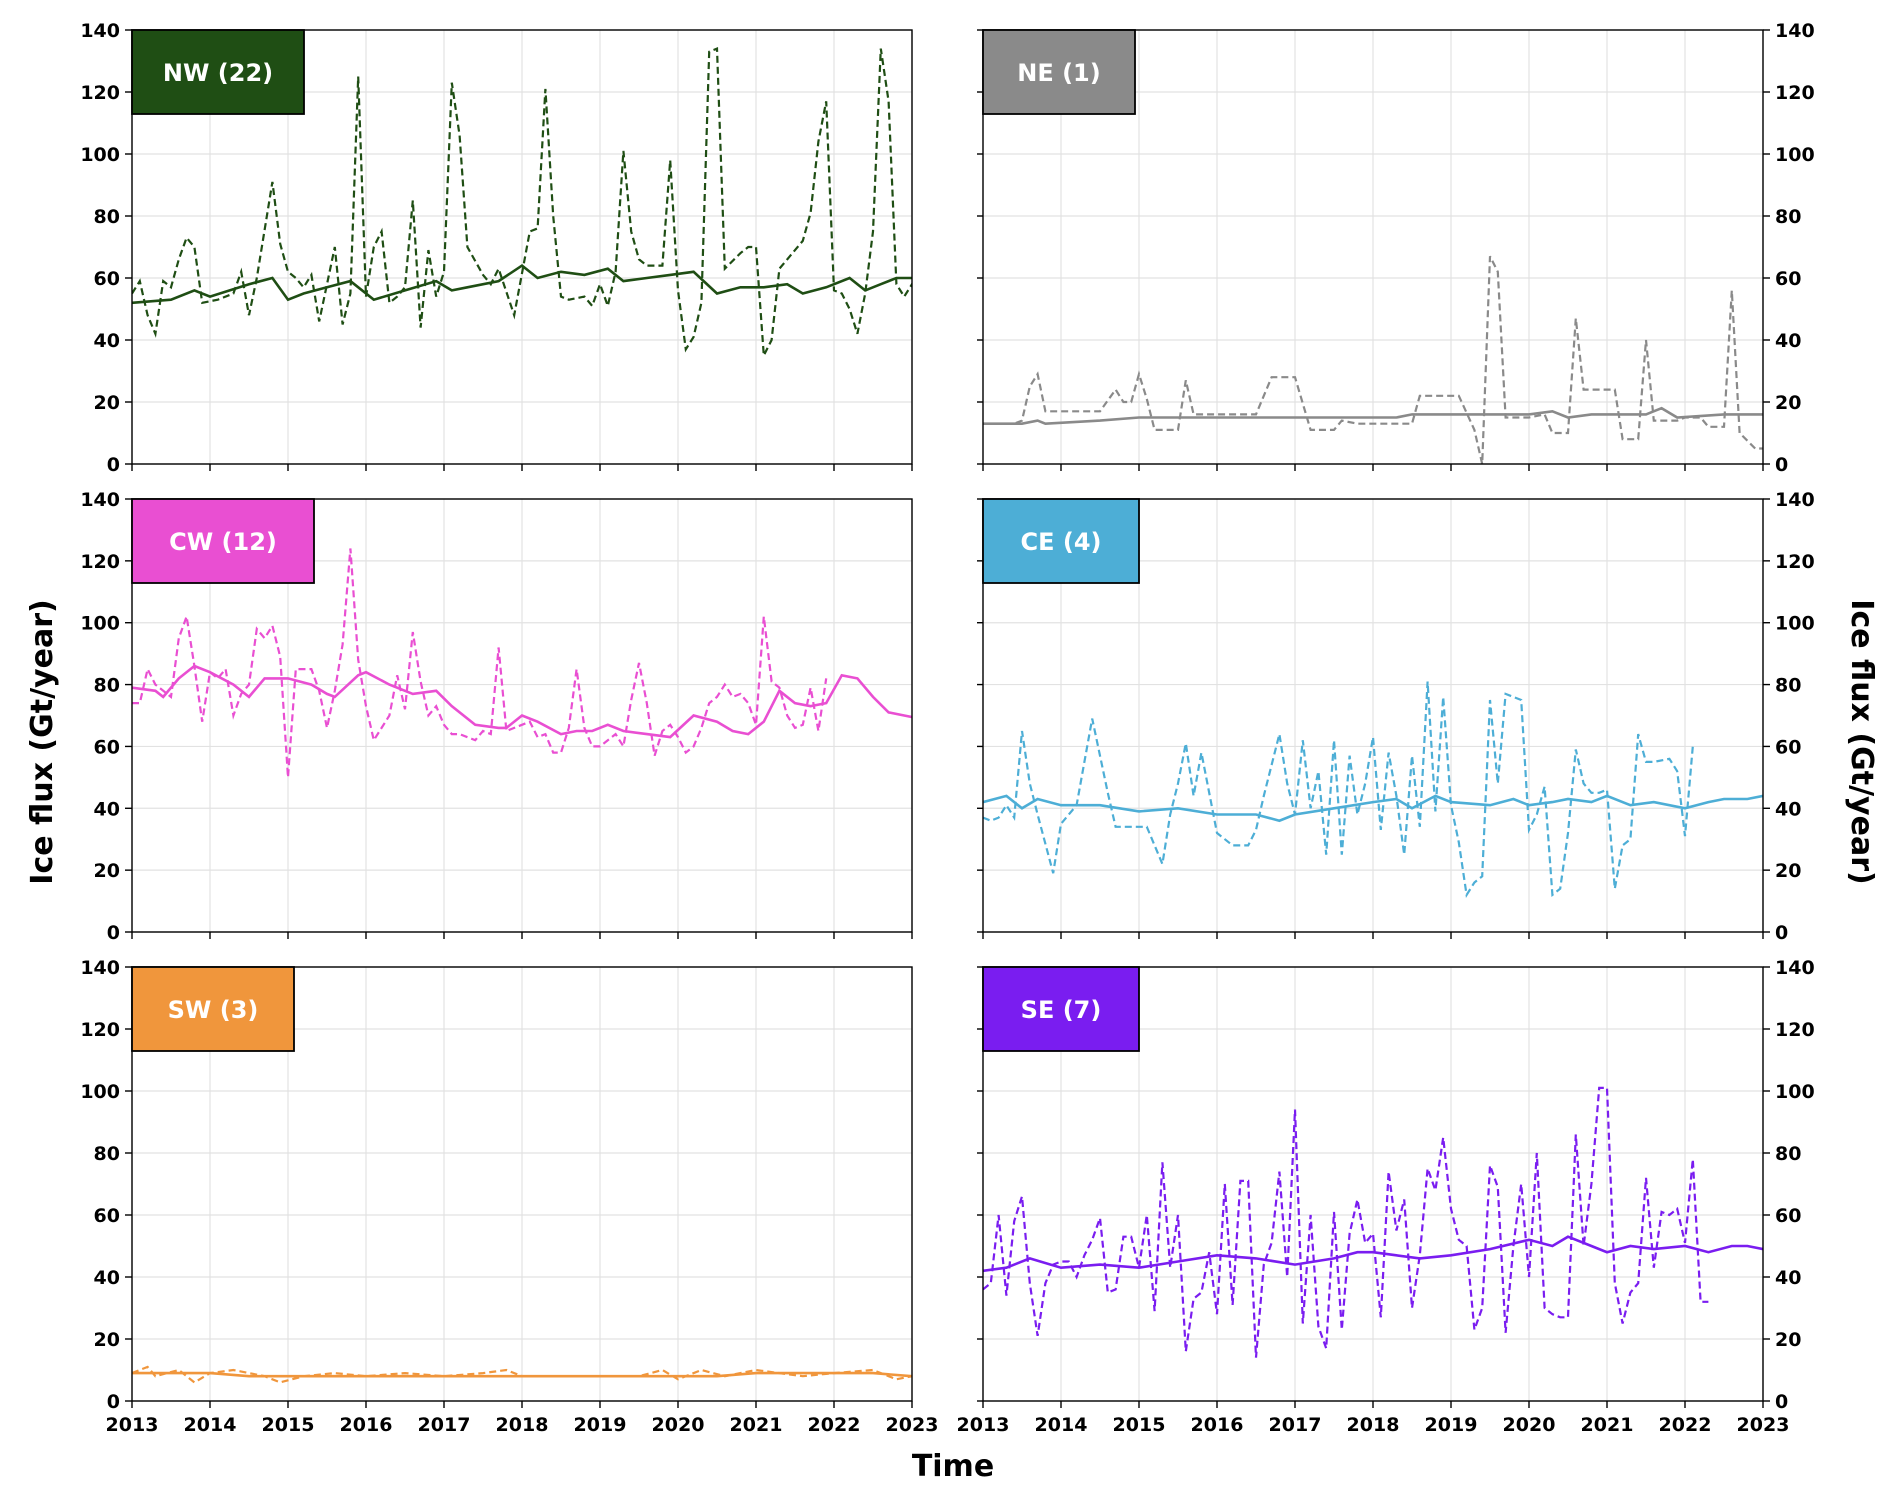 This screenshot has width=1892, height=1493. I want to click on panel-nw: 0 20 40 60 80 100 120 140 NW (22), so click(496, 248).